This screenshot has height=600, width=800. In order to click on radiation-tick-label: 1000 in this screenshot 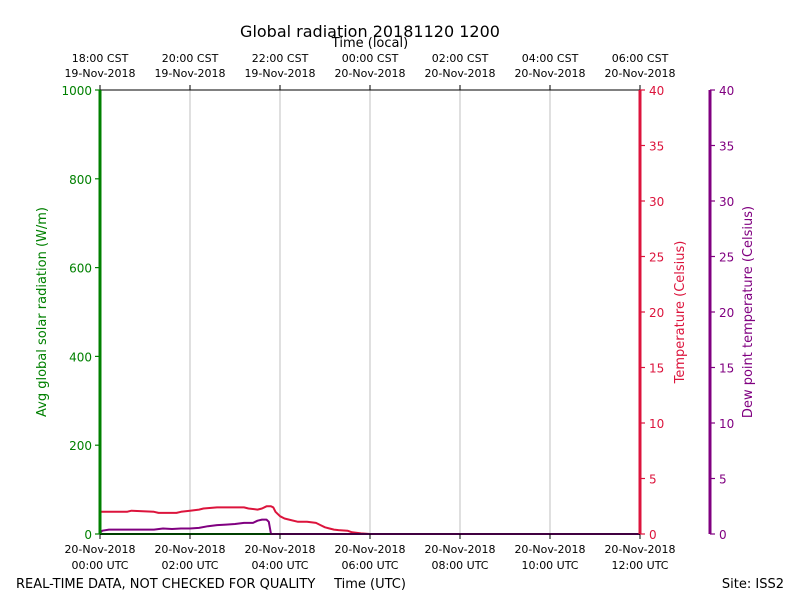, I will do `click(76, 91)`.